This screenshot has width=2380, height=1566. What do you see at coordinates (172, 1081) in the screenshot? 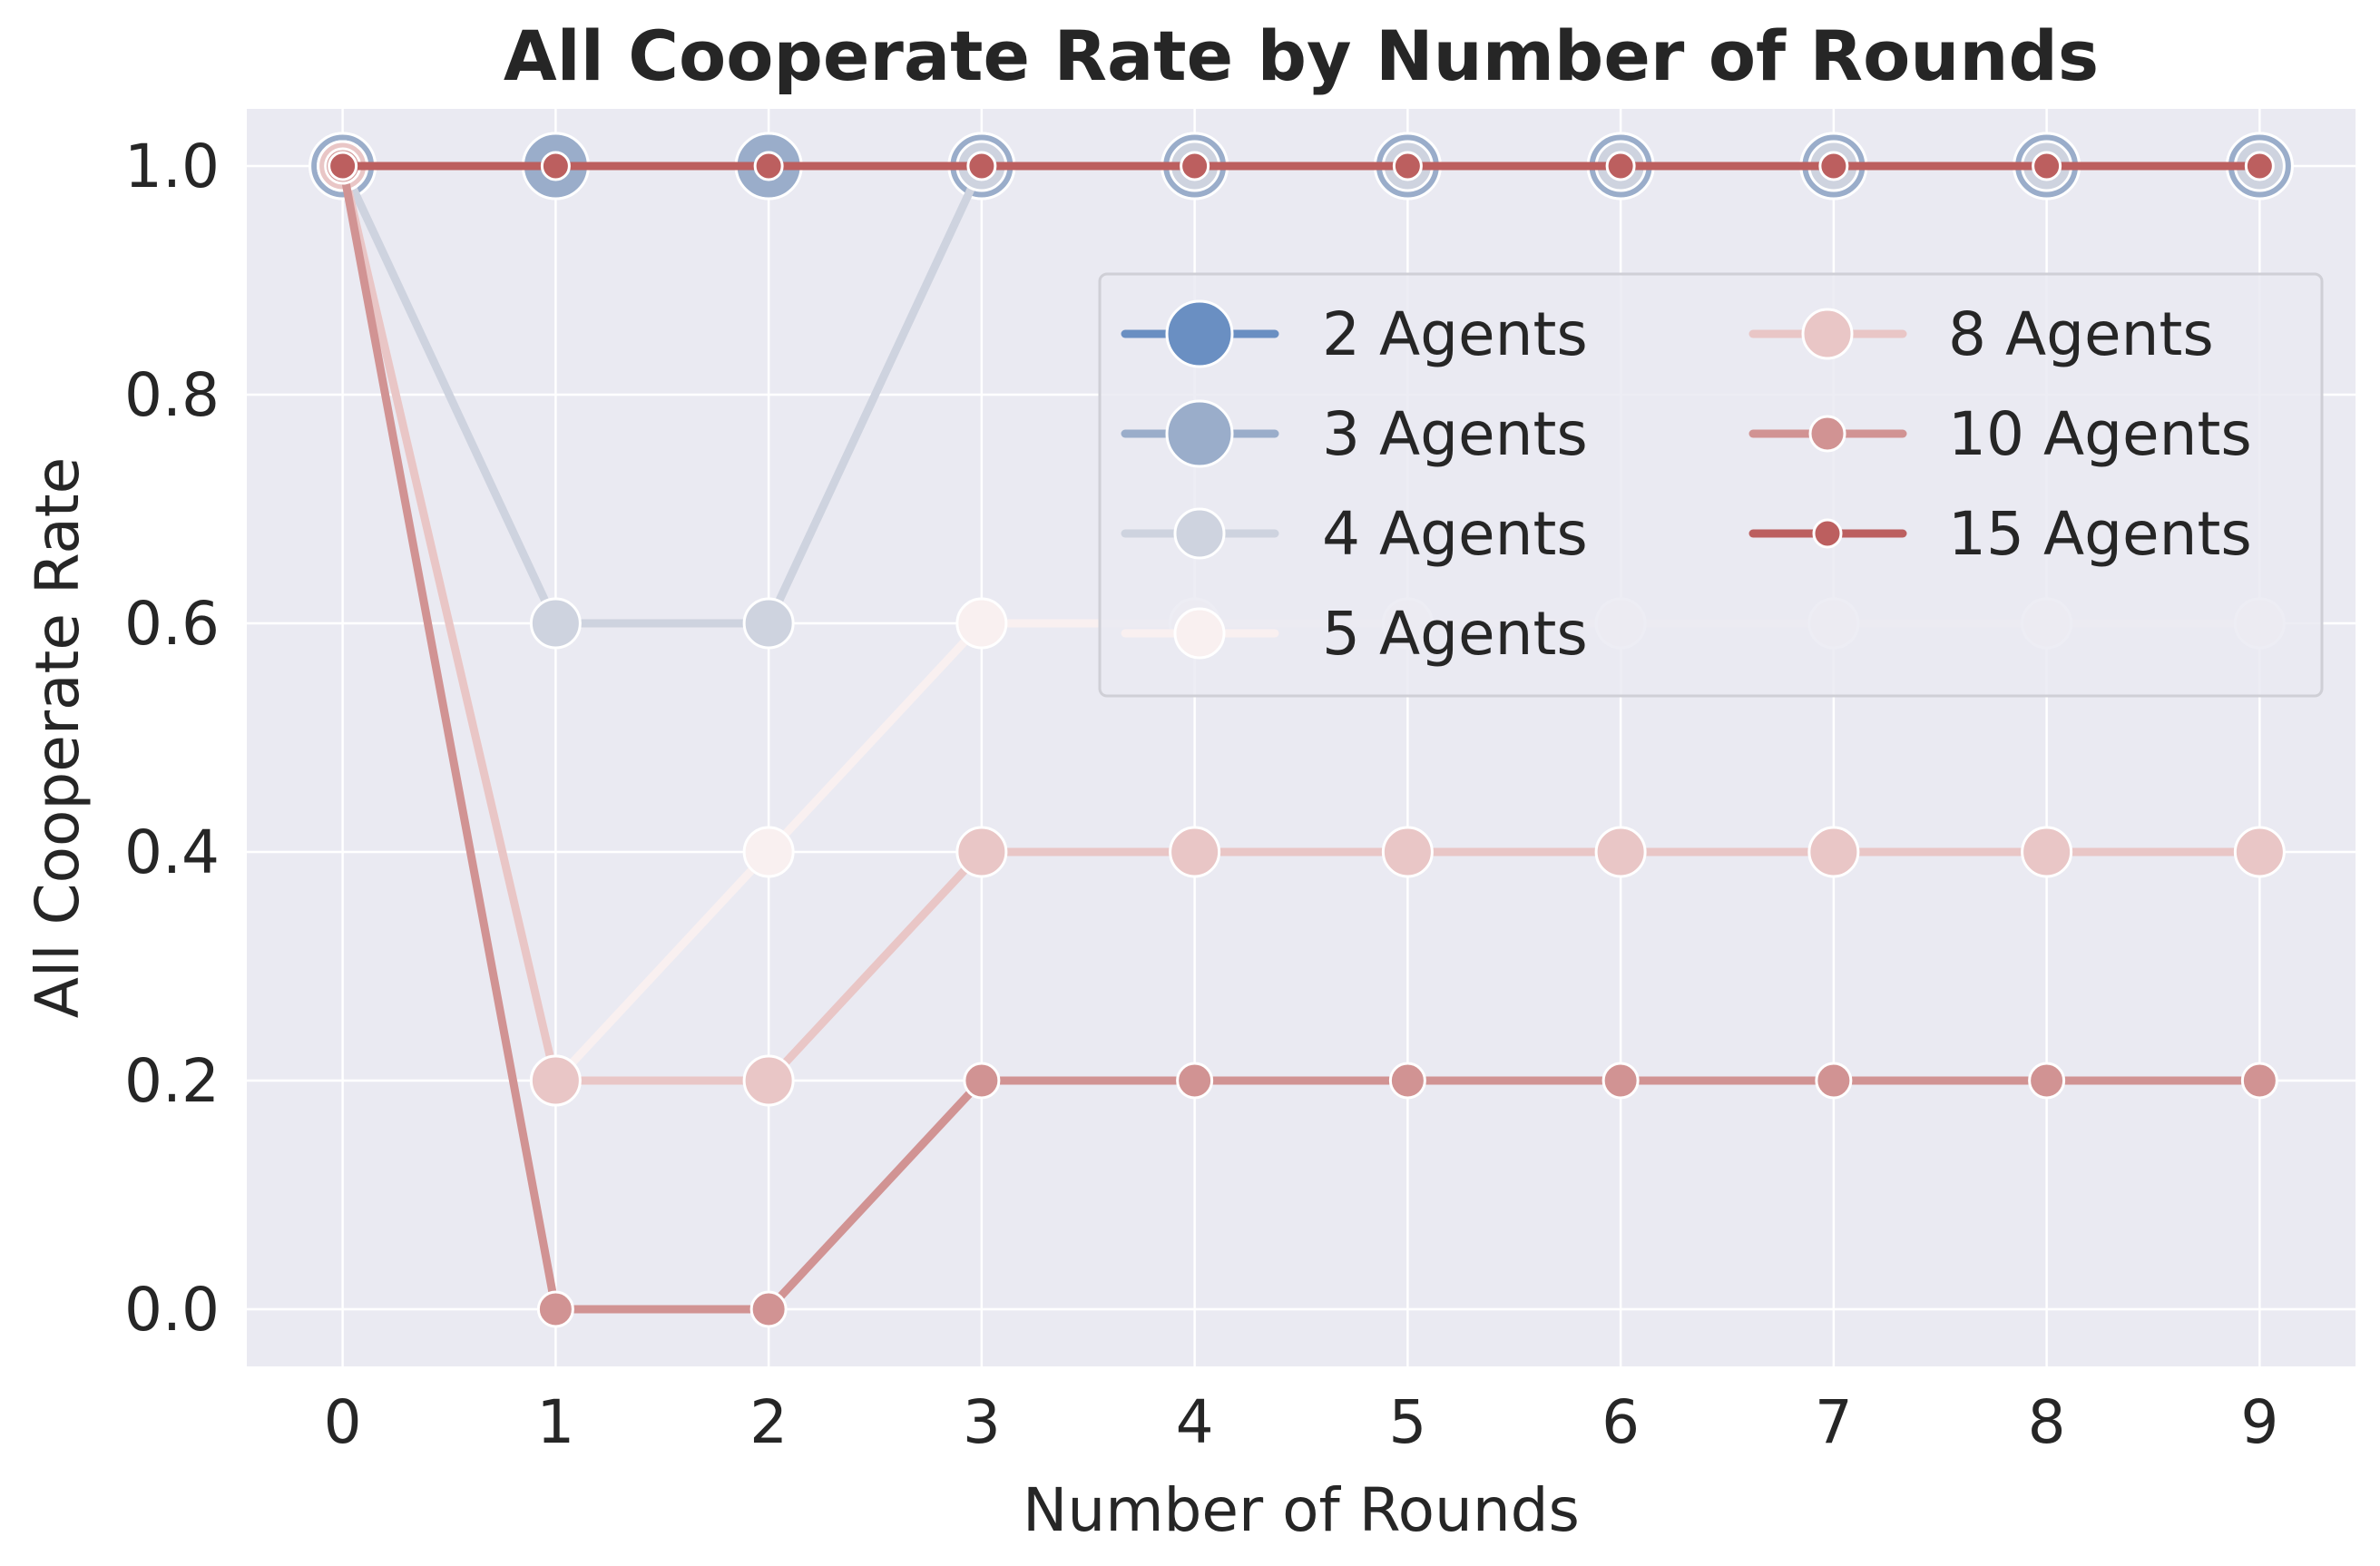
I see `y-tick-label: 0.2` at bounding box center [172, 1081].